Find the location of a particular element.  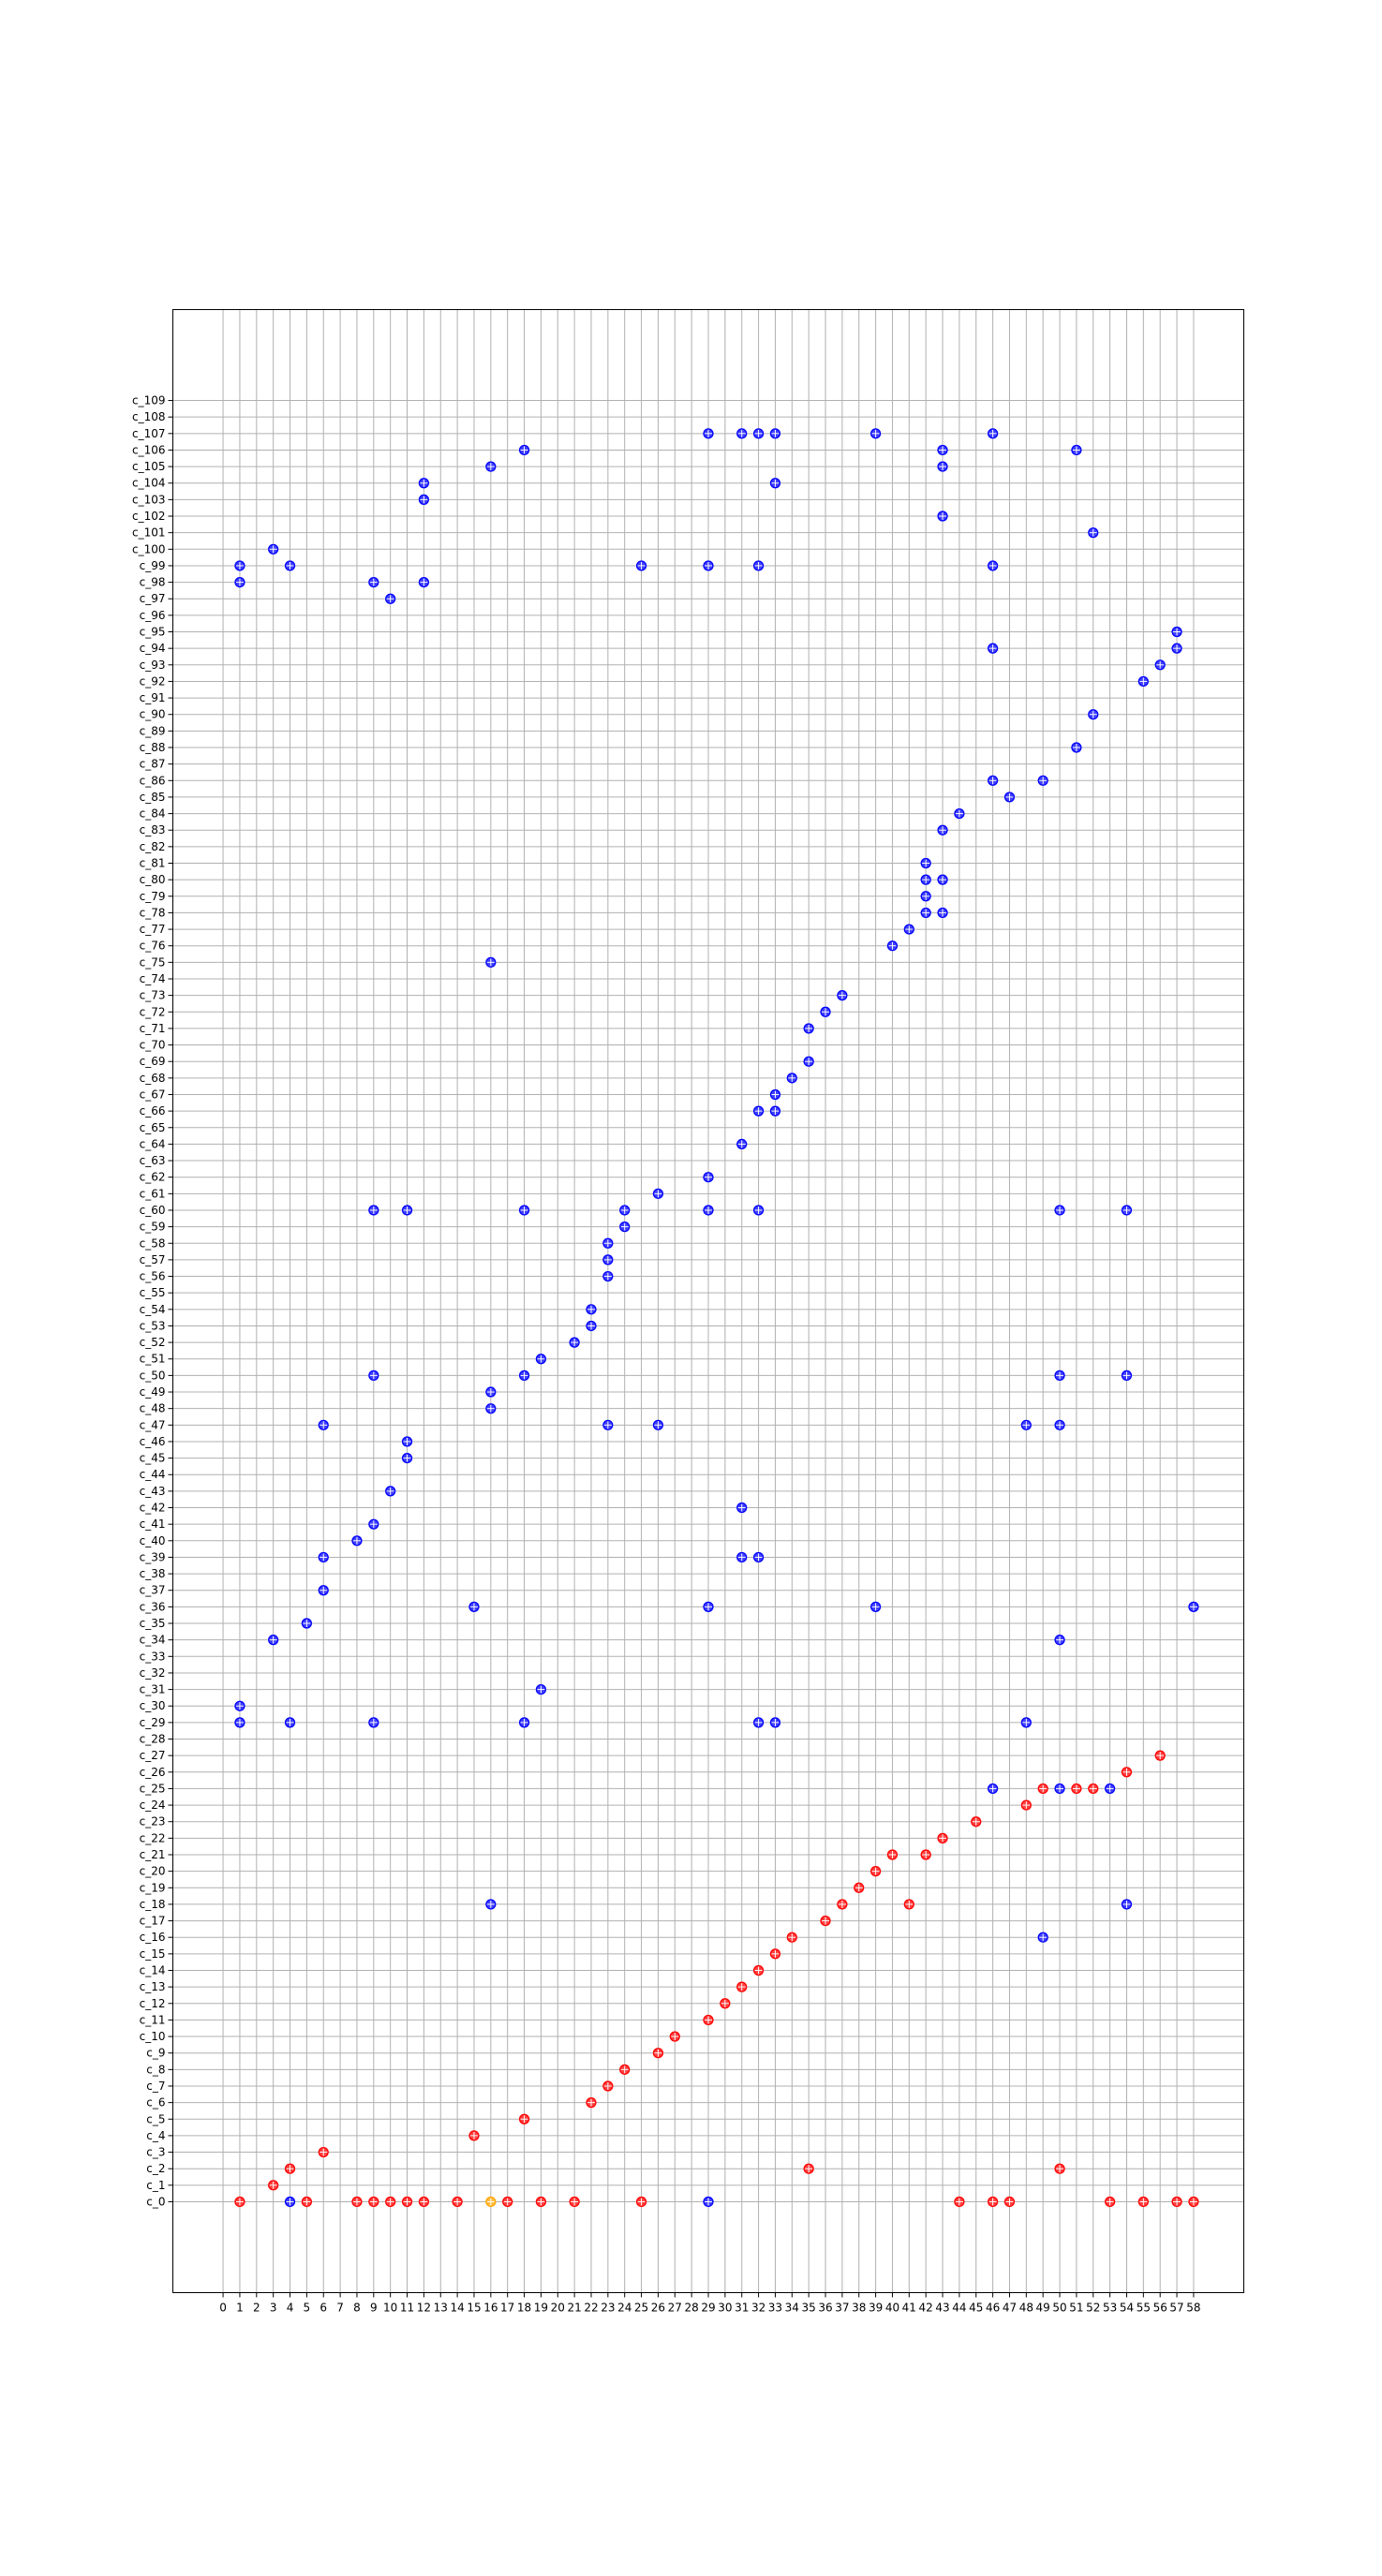

y-tick-label: c_108 is located at coordinates (149, 416).